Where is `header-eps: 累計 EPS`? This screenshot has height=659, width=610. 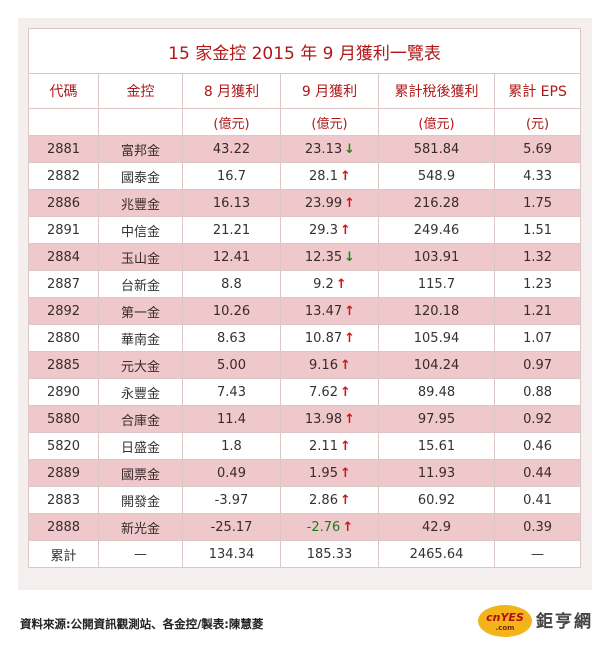
header-eps: 累計 EPS is located at coordinates (537, 91).